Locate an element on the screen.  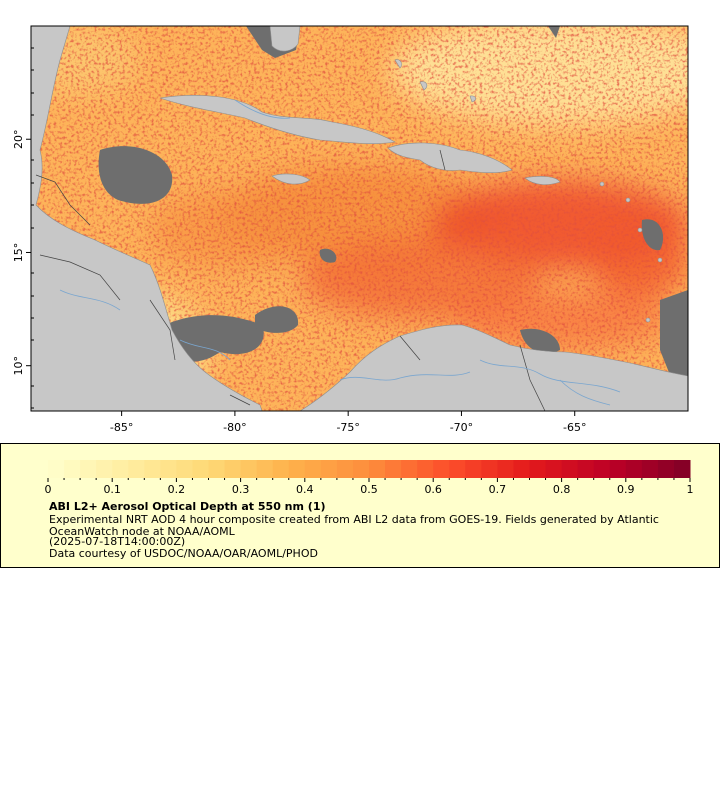
colorbar-tick-label: 0.8 is located at coordinates (562, 489).